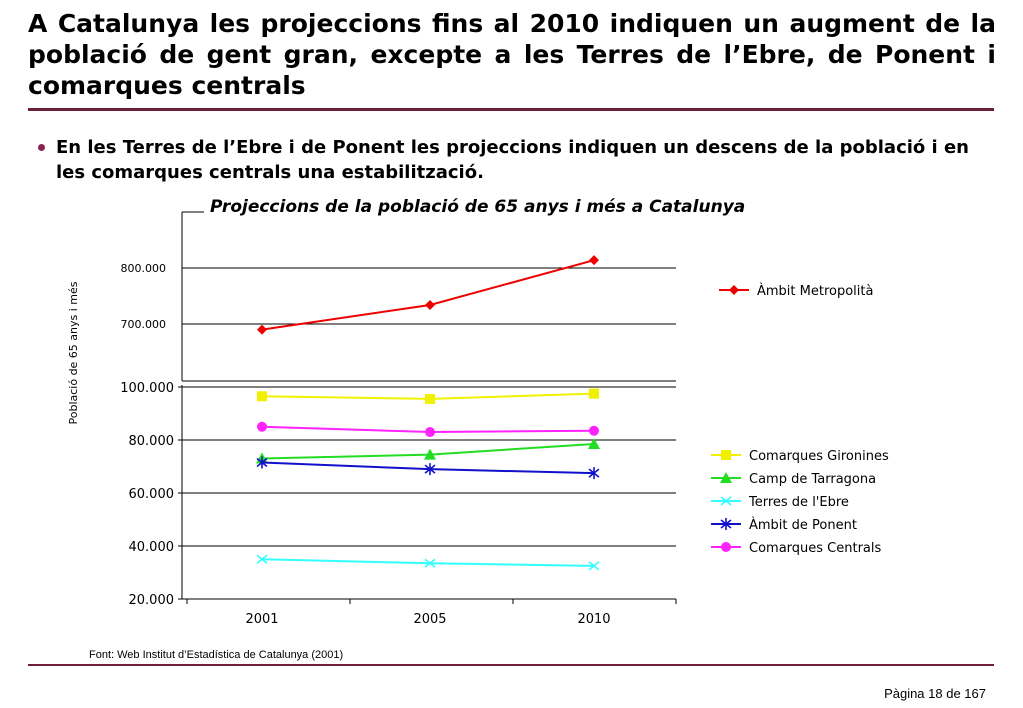 The height and width of the screenshot is (708, 1023). What do you see at coordinates (73, 352) in the screenshot?
I see `y-axis-label: Població de 65 anys i més` at bounding box center [73, 352].